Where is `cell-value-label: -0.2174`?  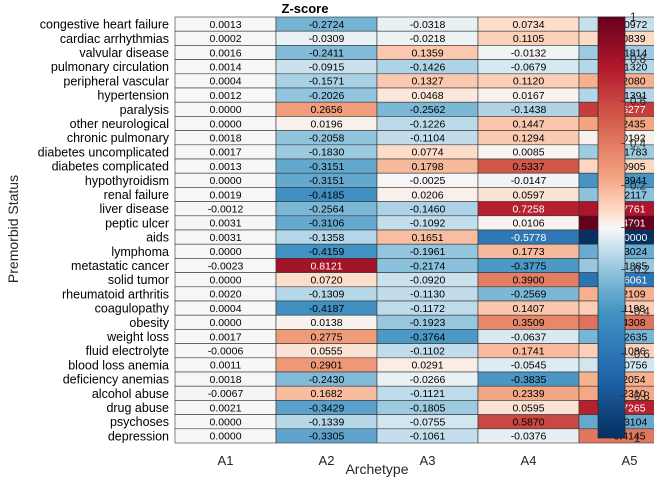 cell-value-label: -0.2174 is located at coordinates (428, 266).